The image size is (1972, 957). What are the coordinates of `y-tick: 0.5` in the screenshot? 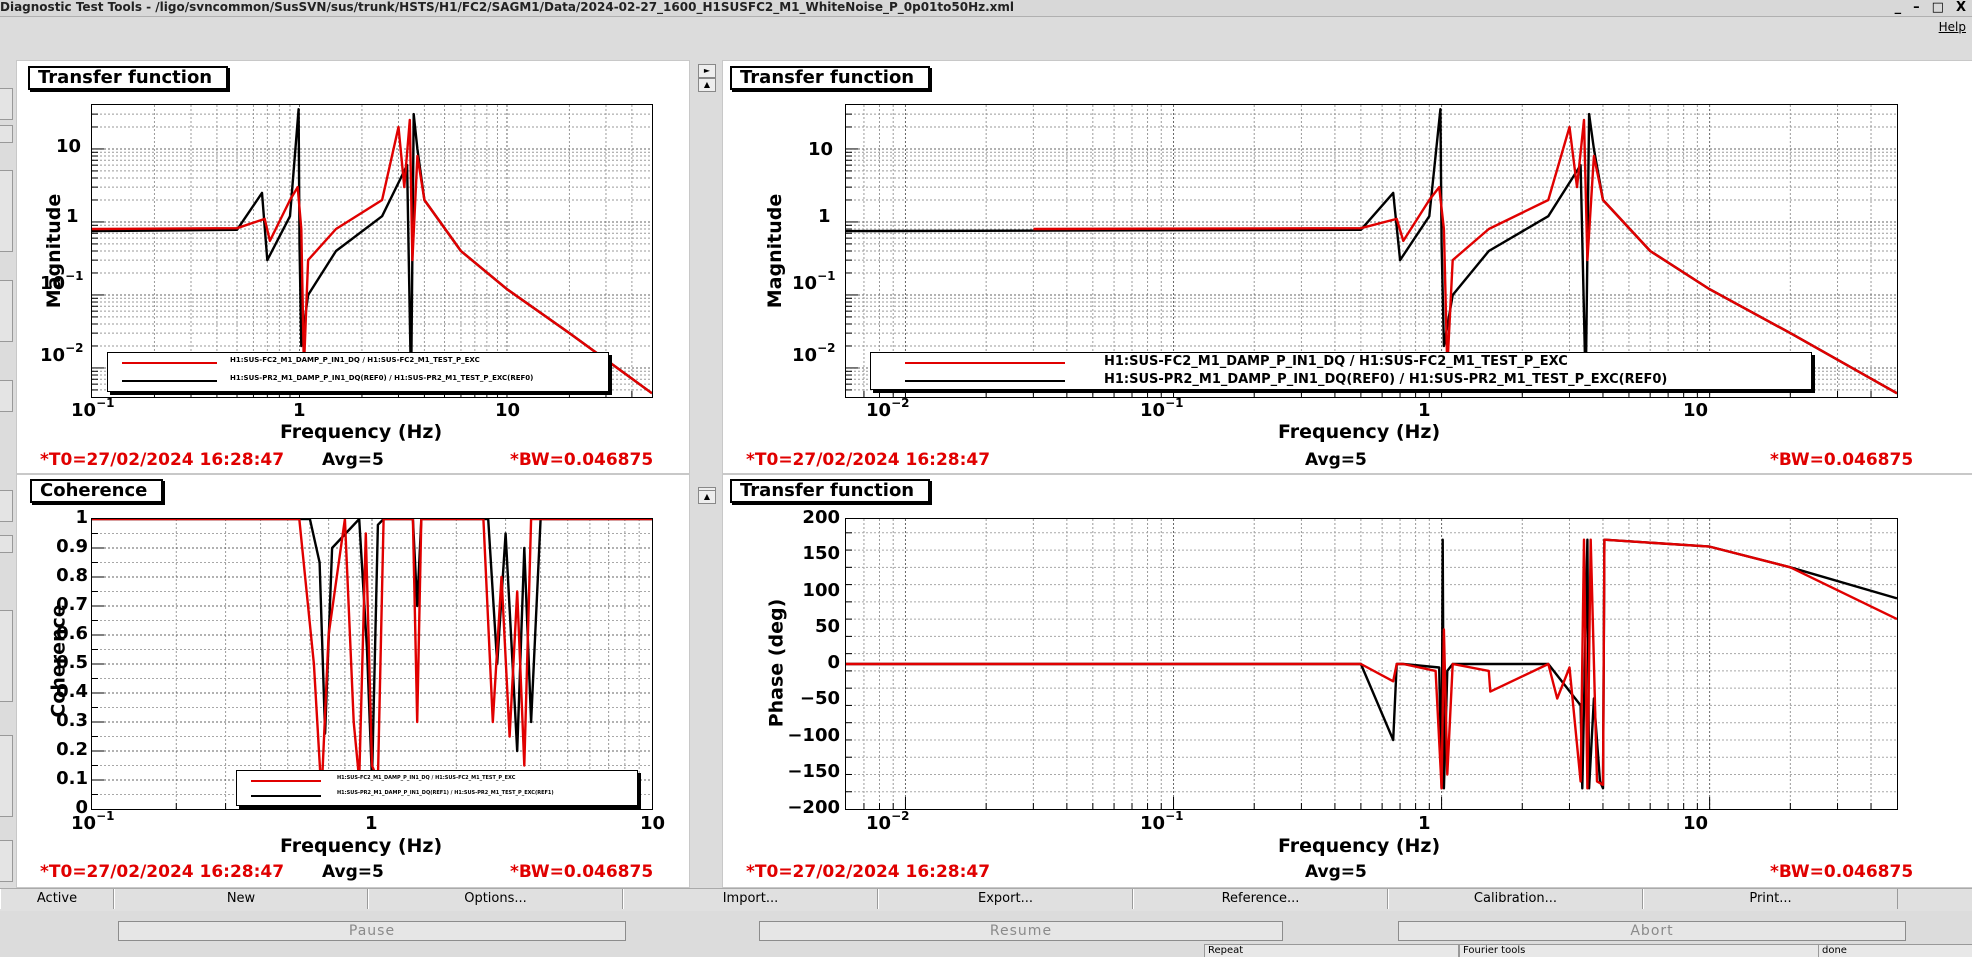 It's located at (72, 662).